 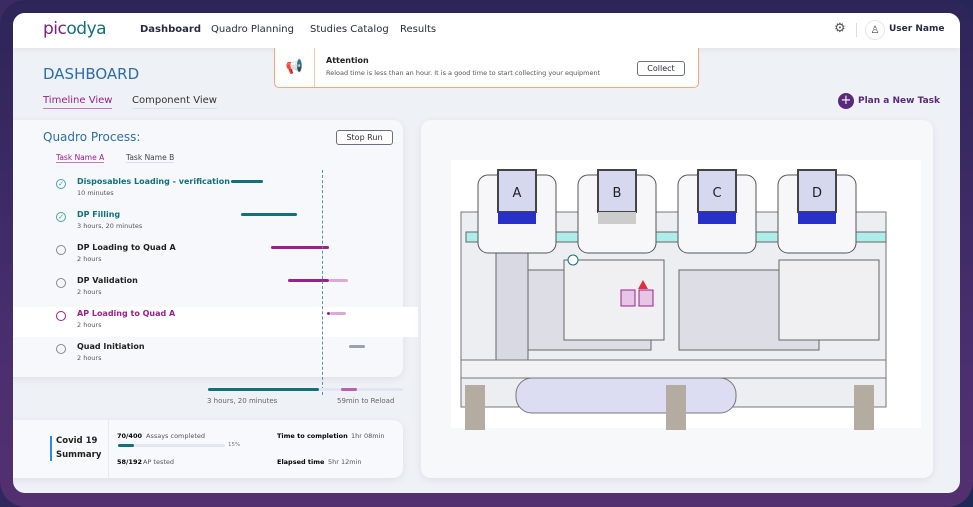 What do you see at coordinates (126, 247) in the screenshot?
I see `step-name: DP Loading to Quad A` at bounding box center [126, 247].